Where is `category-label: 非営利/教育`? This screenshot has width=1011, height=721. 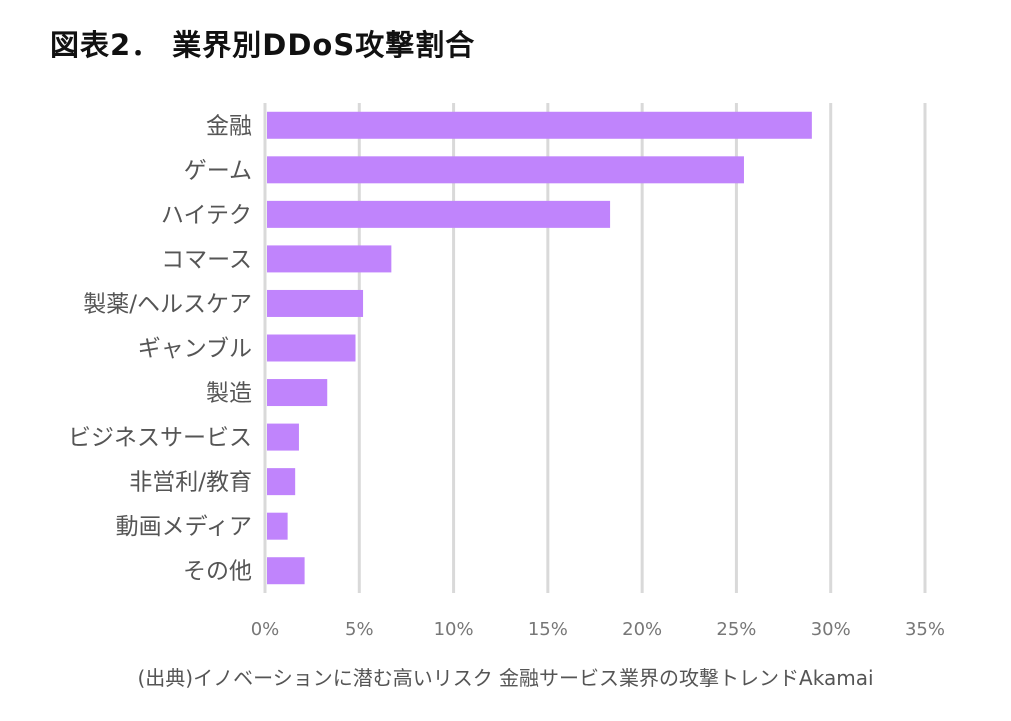 category-label: 非営利/教育 is located at coordinates (190, 483).